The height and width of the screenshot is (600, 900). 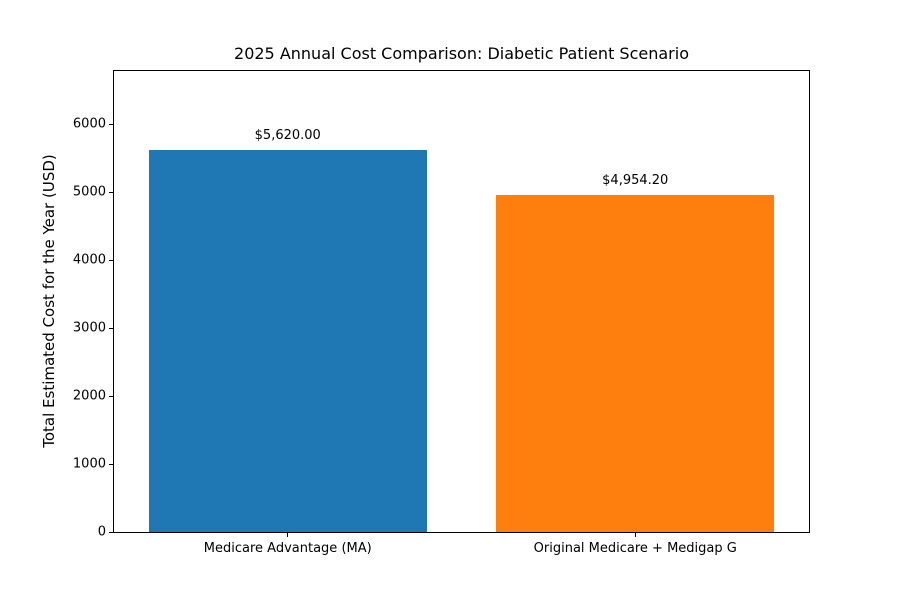 I want to click on y-tick-label: 6000, so click(x=89, y=124).